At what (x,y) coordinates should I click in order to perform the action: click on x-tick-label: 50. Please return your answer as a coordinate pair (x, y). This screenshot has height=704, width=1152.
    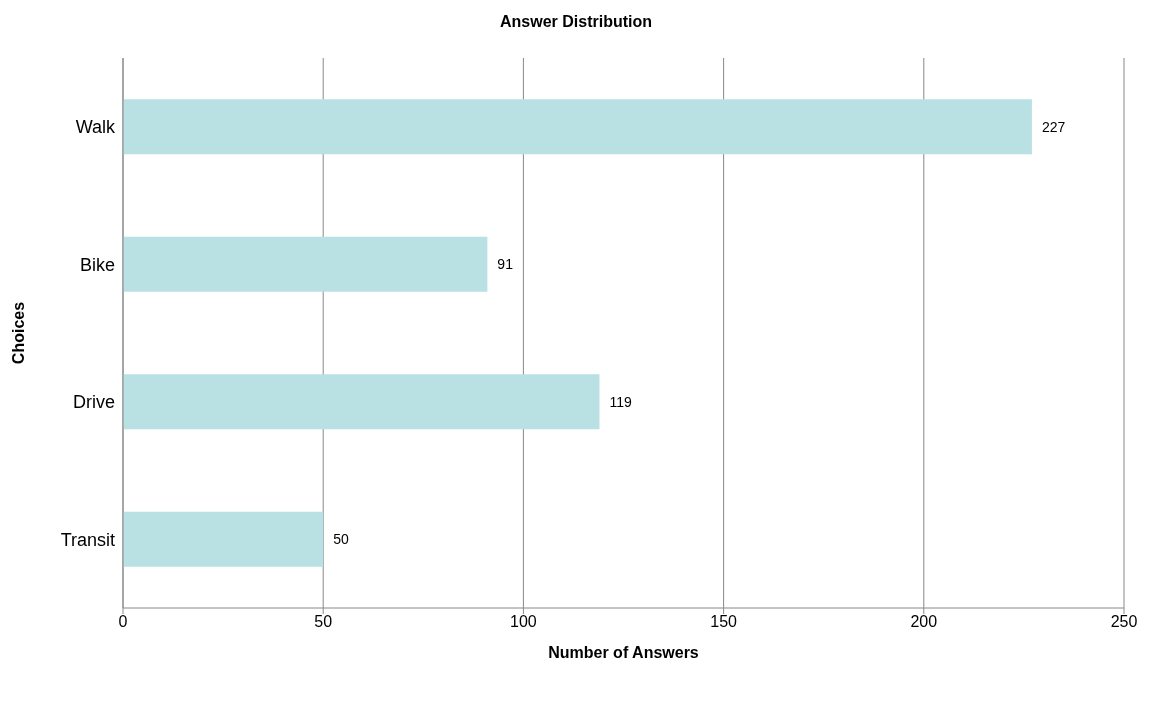
    Looking at the image, I should click on (323, 622).